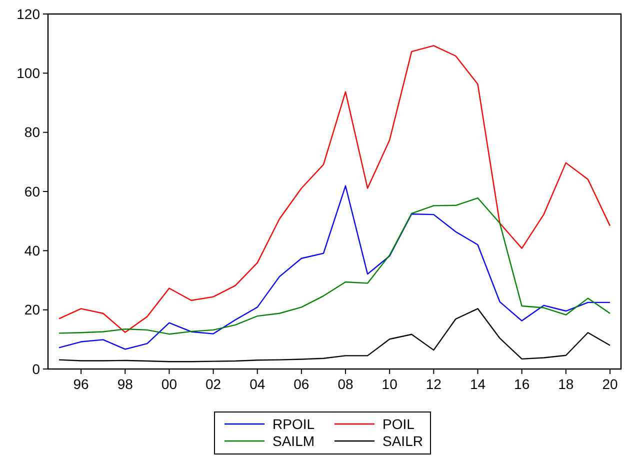  Describe the element at coordinates (610, 384) in the screenshot. I see `x-tick-label: 20` at that location.